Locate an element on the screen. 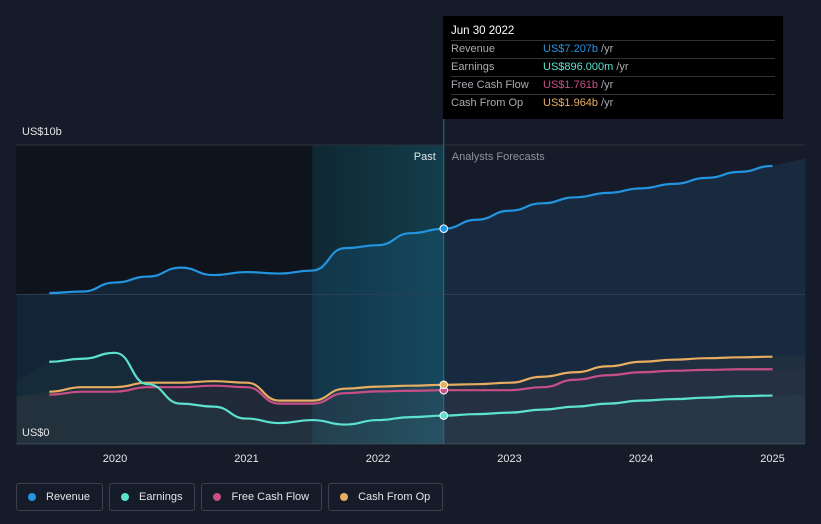  tooltip-value: US$896.000m is located at coordinates (578, 67).